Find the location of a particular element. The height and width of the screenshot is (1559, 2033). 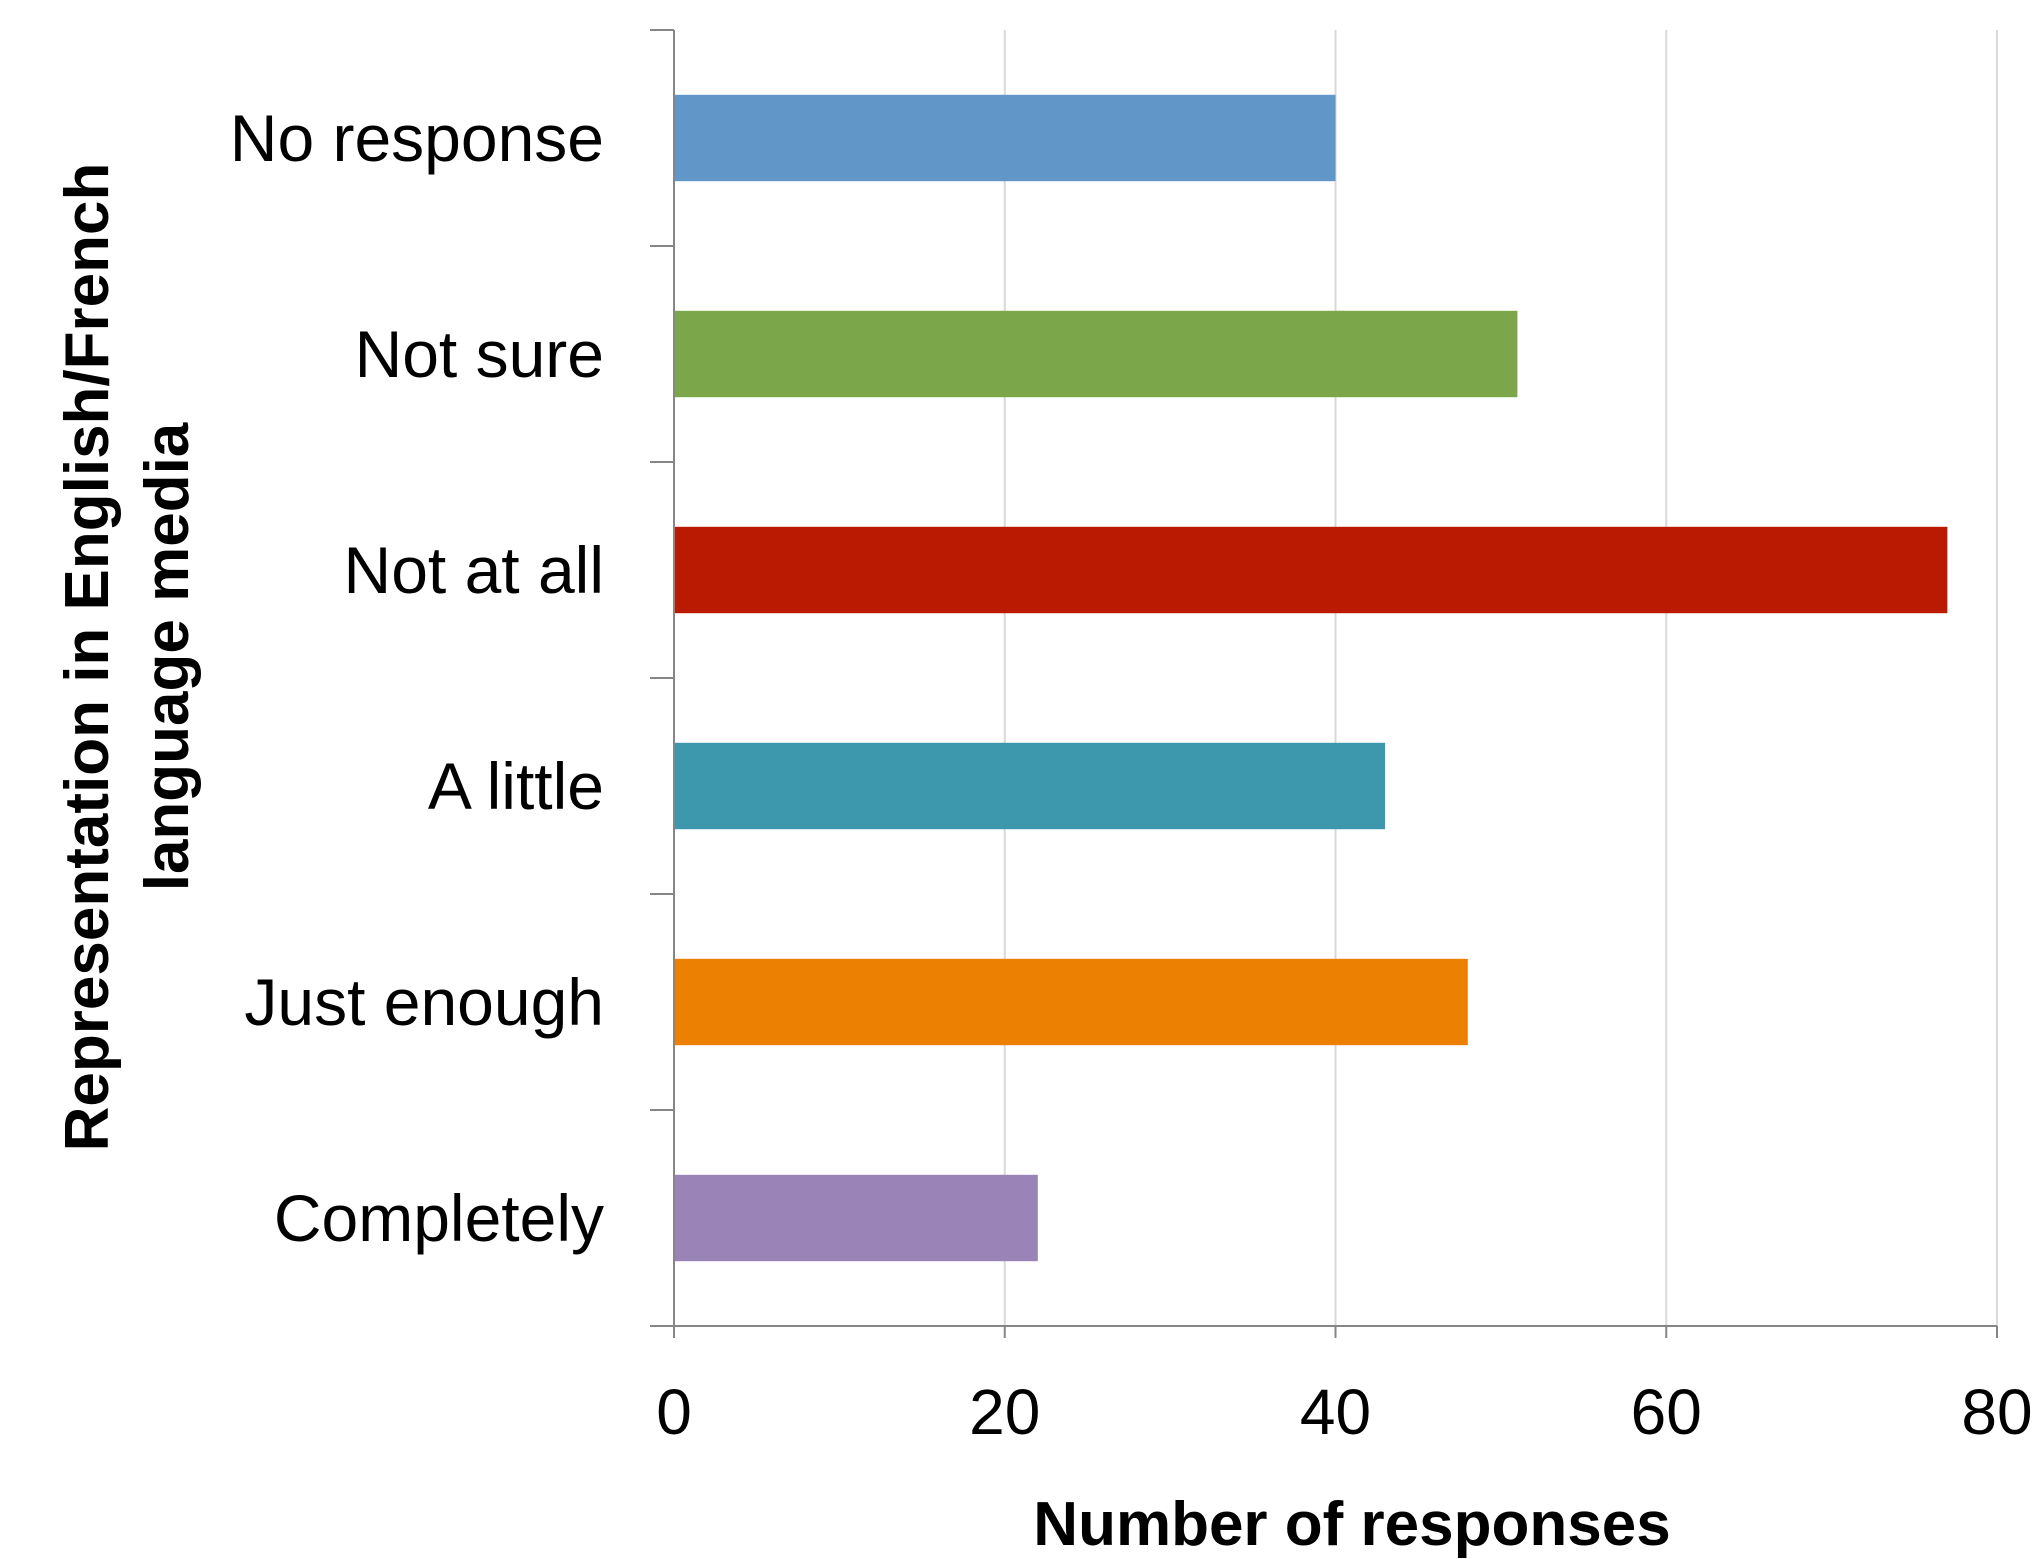

category-label-not-at-all: Not at all is located at coordinates (474, 570).